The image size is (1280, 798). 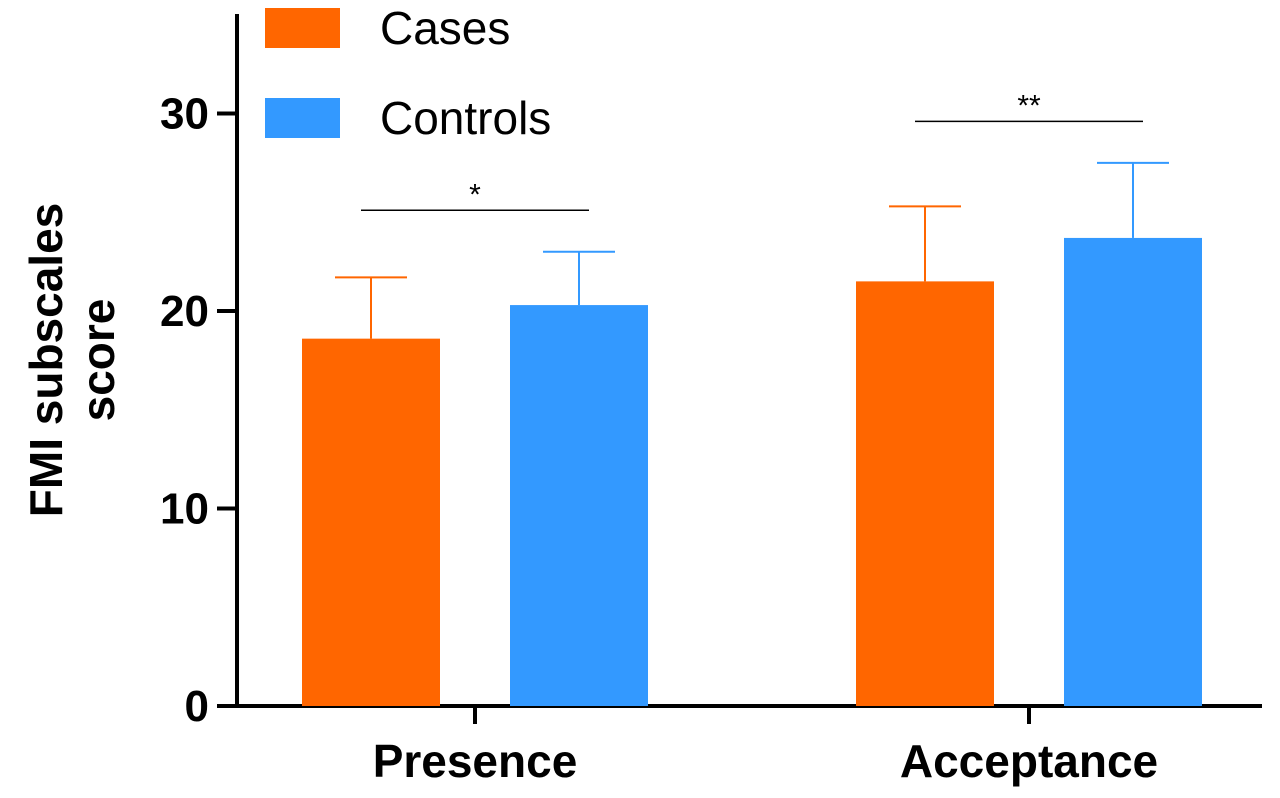 I want to click on significance-label: **, so click(x=1029, y=105).